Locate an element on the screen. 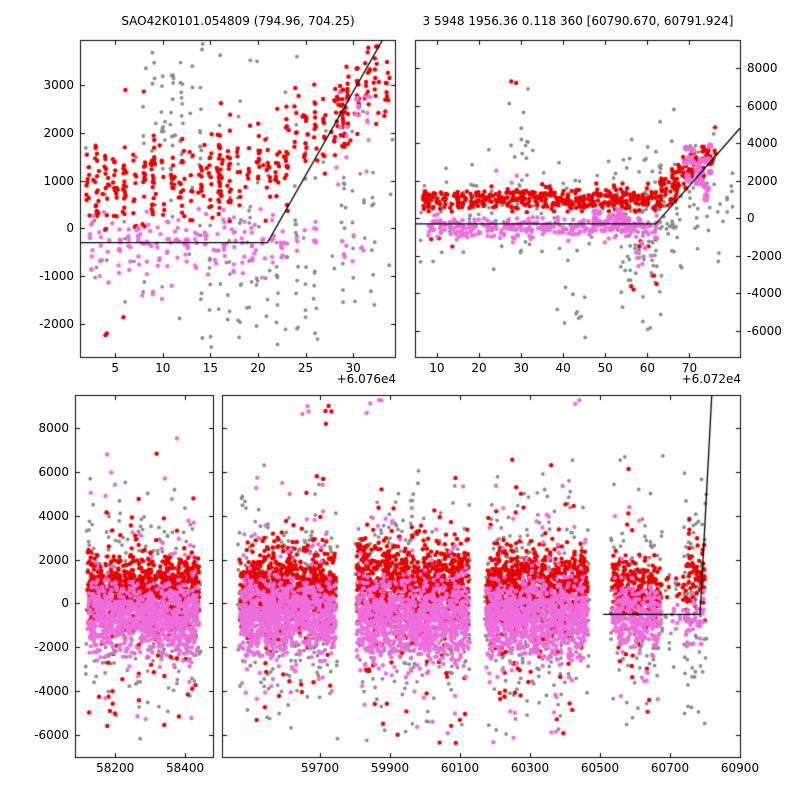  x-tick-label: 50 is located at coordinates (605, 368).